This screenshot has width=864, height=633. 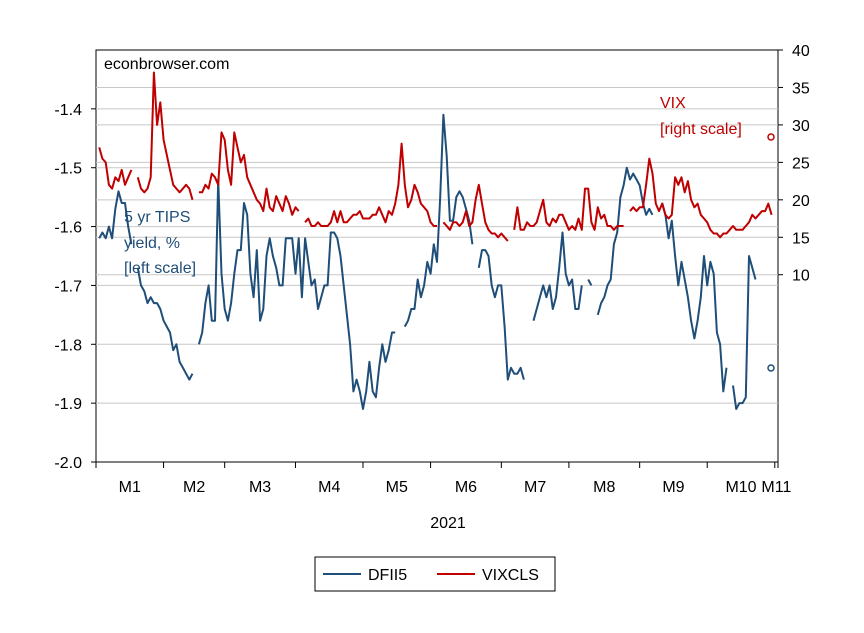 I want to click on x-tick-label: M3, so click(x=260, y=487).